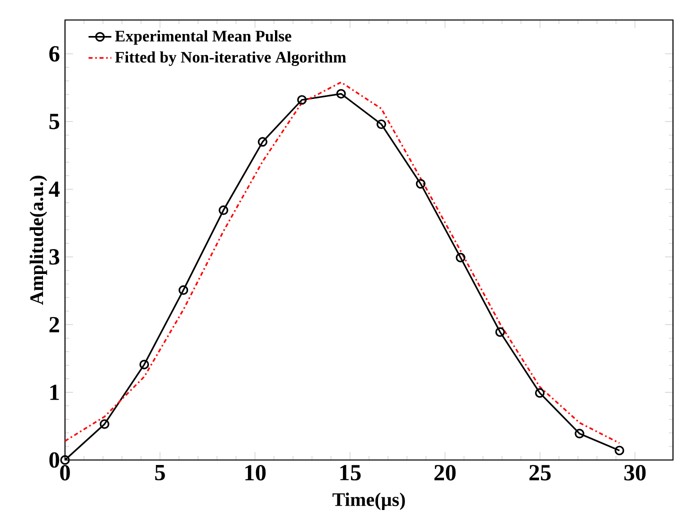 This screenshot has height=532, width=694. Describe the element at coordinates (54, 324) in the screenshot. I see `y-tick-label: 2` at that location.